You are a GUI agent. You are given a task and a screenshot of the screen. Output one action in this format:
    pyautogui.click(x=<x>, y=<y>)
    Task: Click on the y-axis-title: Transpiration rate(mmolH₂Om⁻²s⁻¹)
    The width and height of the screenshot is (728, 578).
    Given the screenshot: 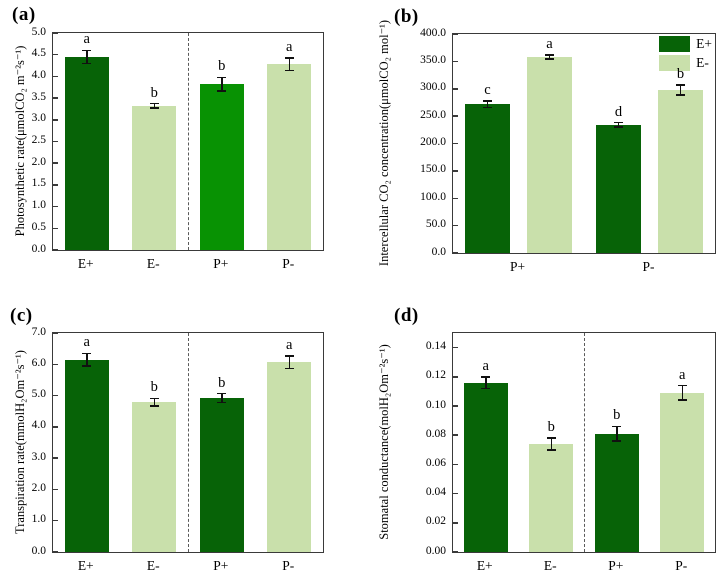 What is the action you would take?
    pyautogui.click(x=20, y=442)
    